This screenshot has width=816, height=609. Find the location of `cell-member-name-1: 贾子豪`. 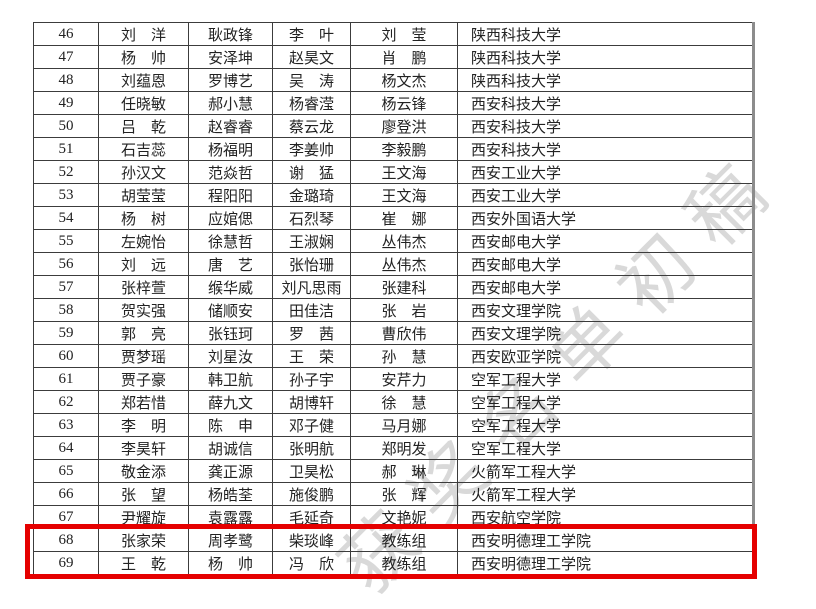

cell-member-name-1: 贾子豪 is located at coordinates (143, 379).